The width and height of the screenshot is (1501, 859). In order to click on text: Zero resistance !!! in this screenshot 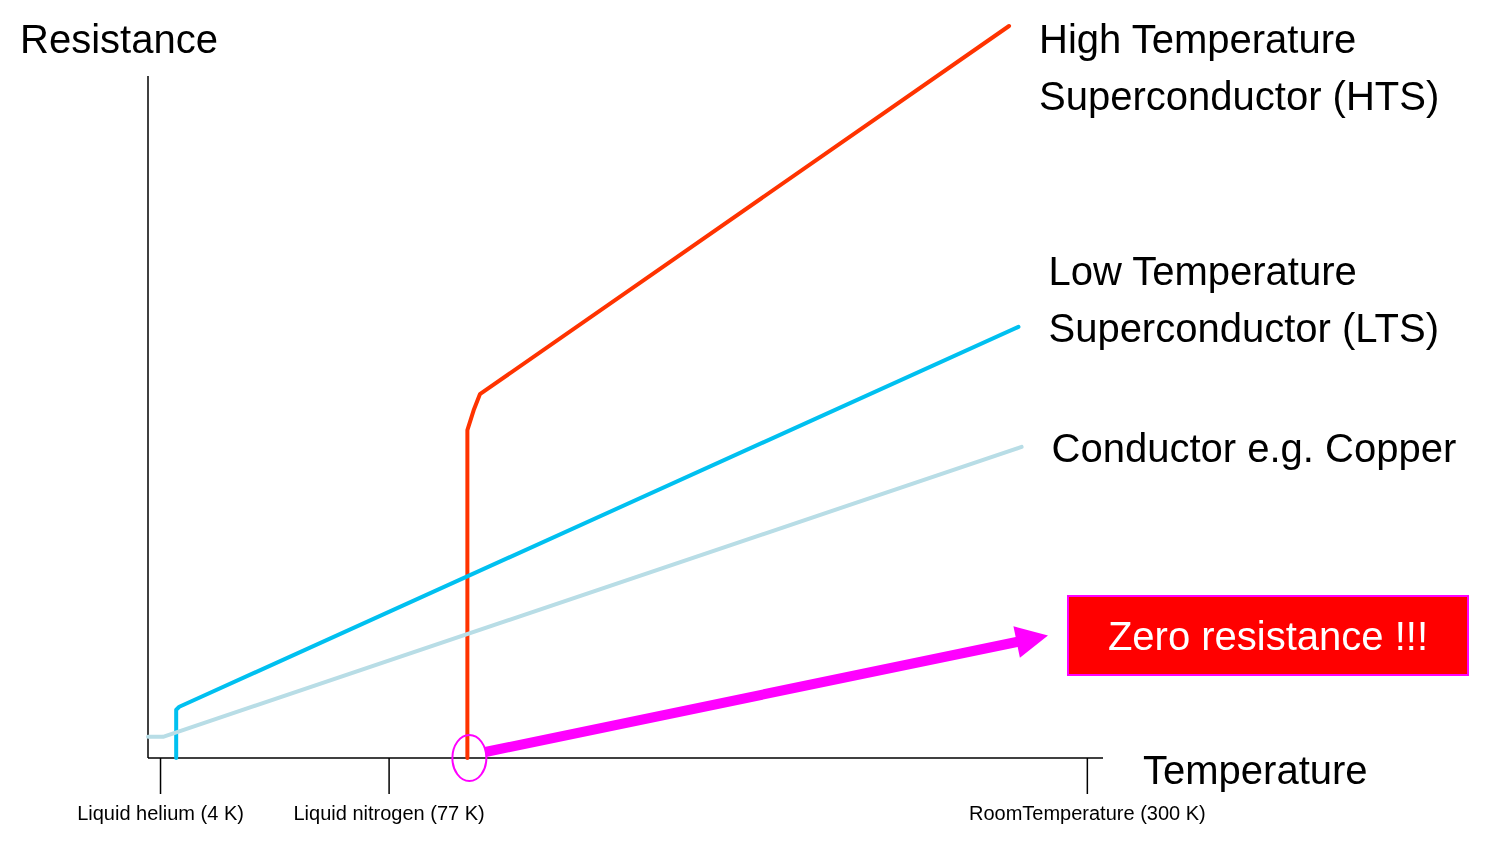, I will do `click(1268, 635)`.